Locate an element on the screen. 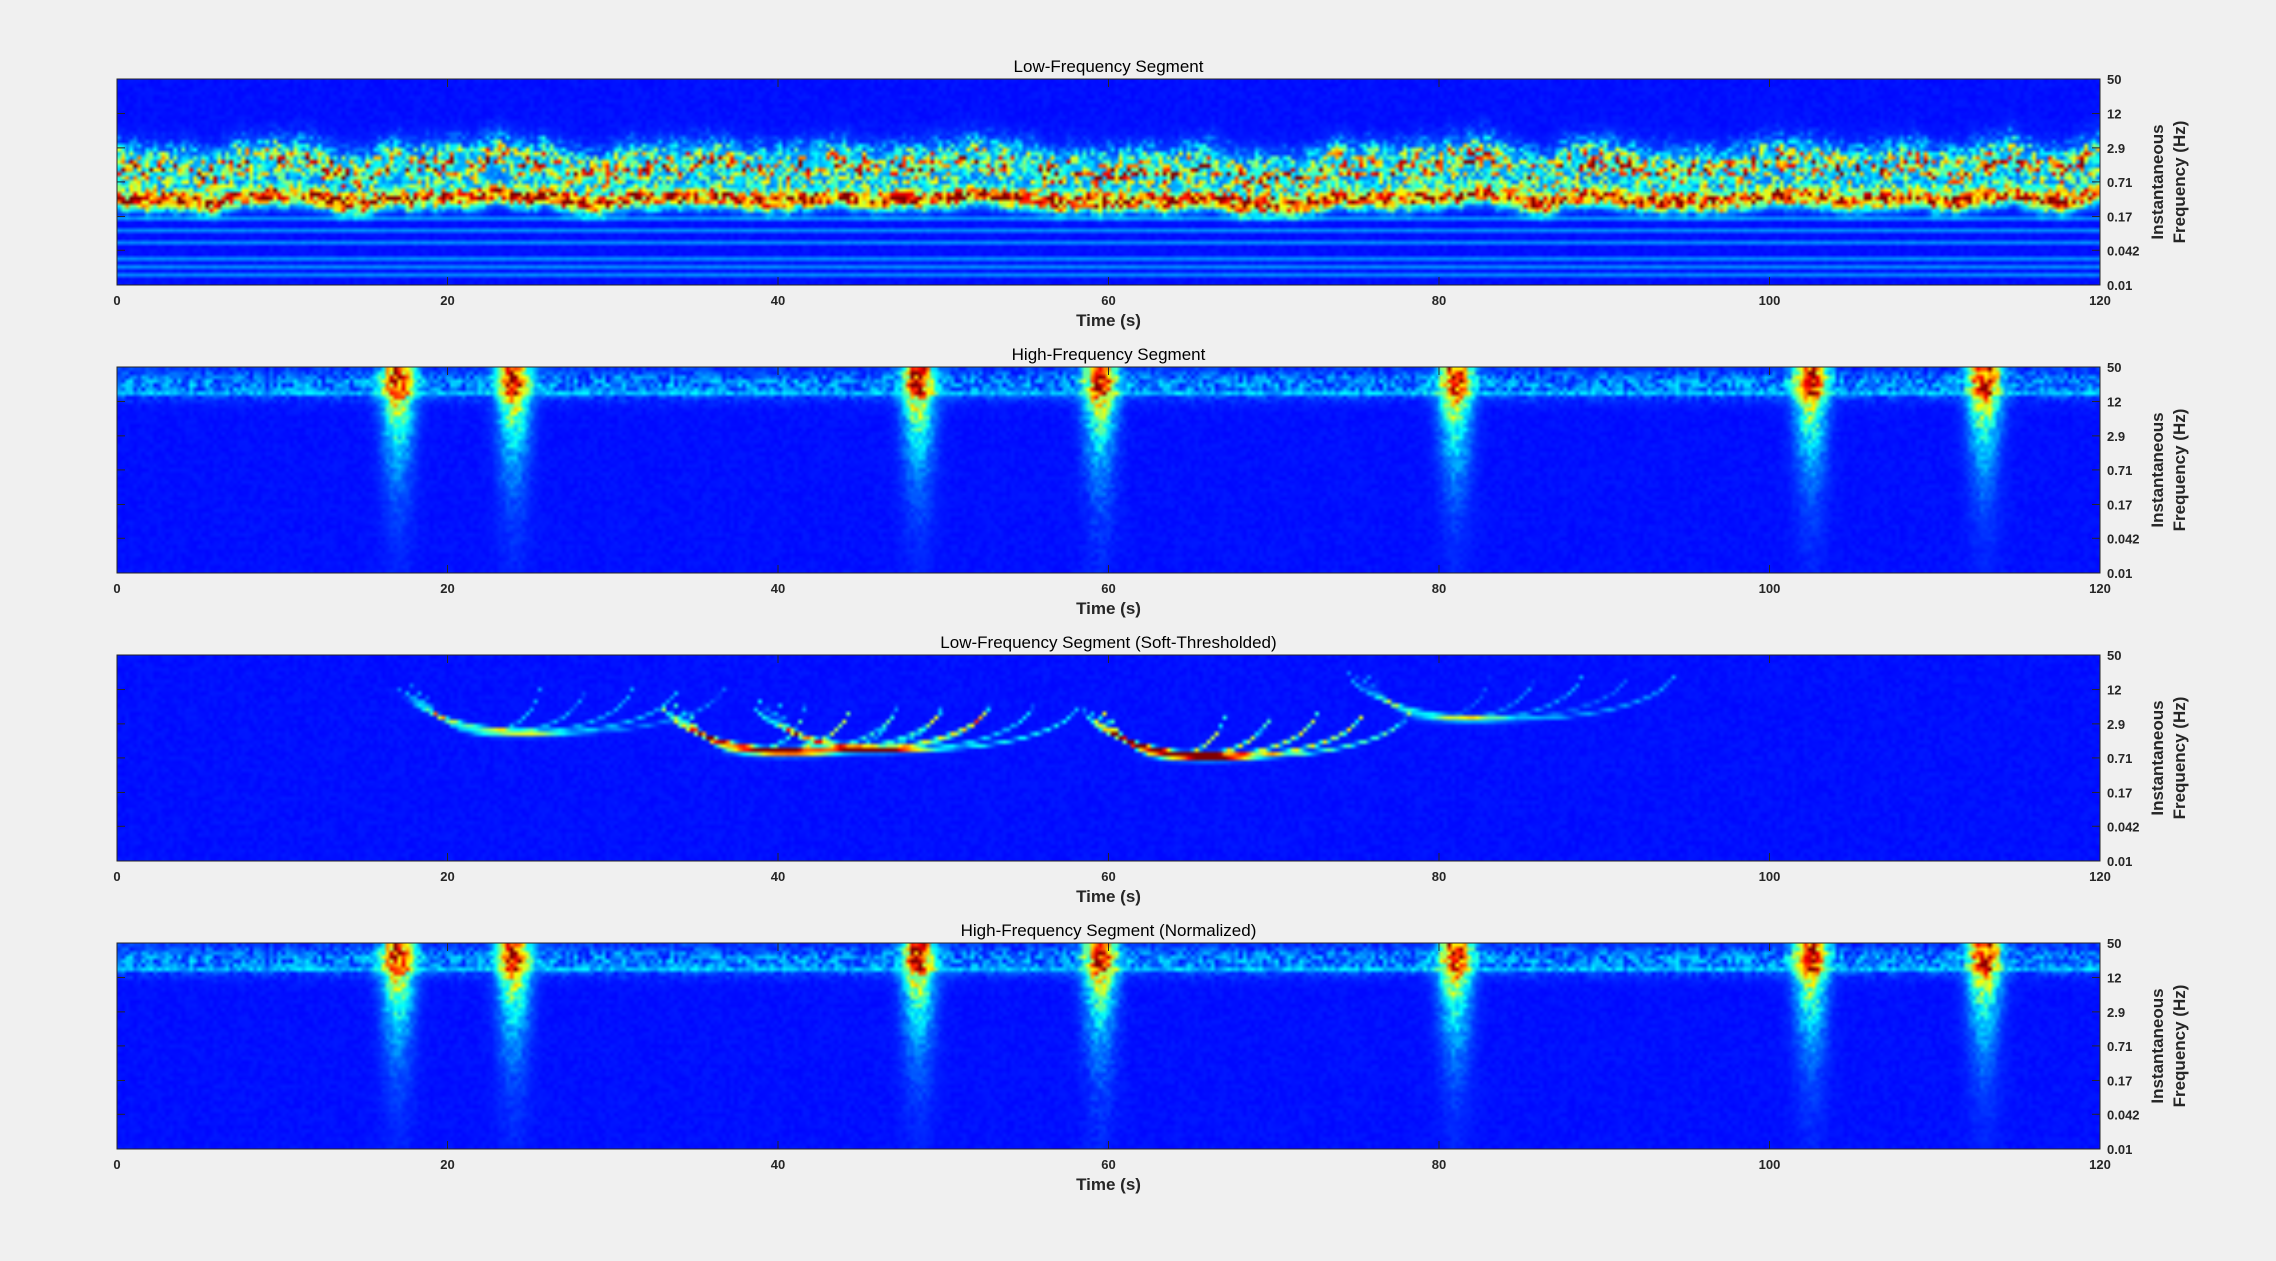  subplot-title: High-Frequency Segment (Normalized) is located at coordinates (1109, 930).